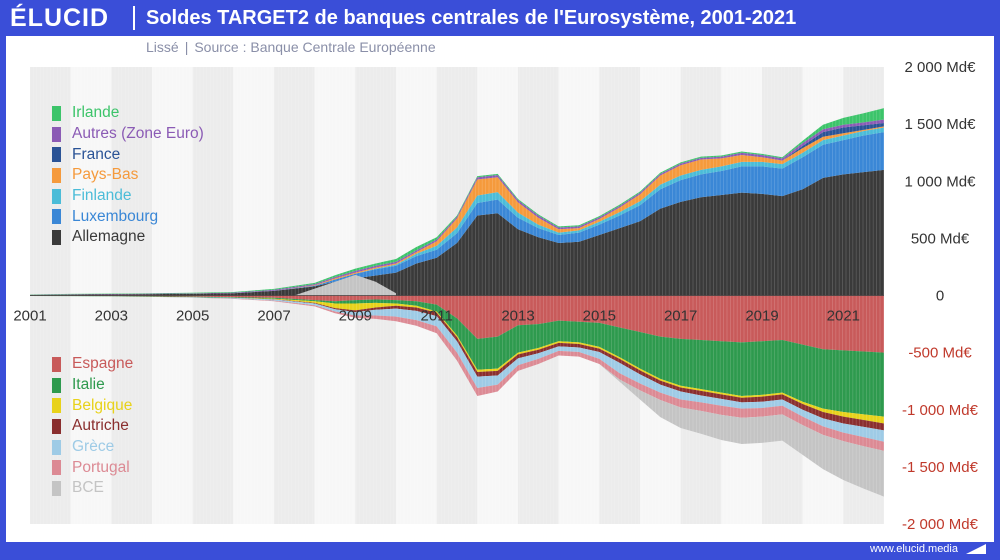  I want to click on y-tick-label: 1 500 Md€, so click(941, 124).